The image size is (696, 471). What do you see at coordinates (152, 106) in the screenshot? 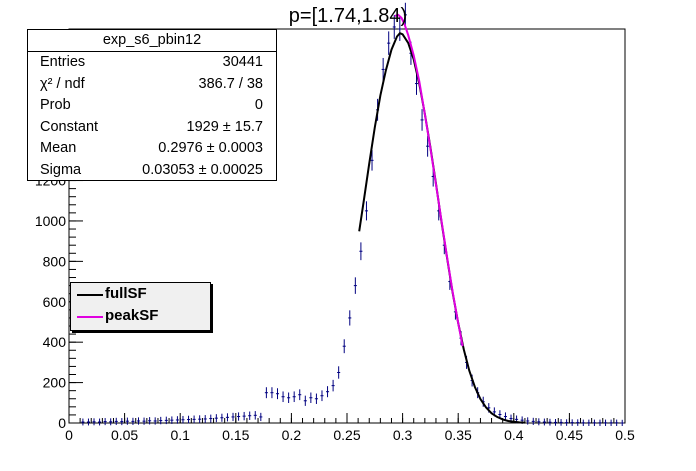
I see `stats-row-prob: Prob 0` at bounding box center [152, 106].